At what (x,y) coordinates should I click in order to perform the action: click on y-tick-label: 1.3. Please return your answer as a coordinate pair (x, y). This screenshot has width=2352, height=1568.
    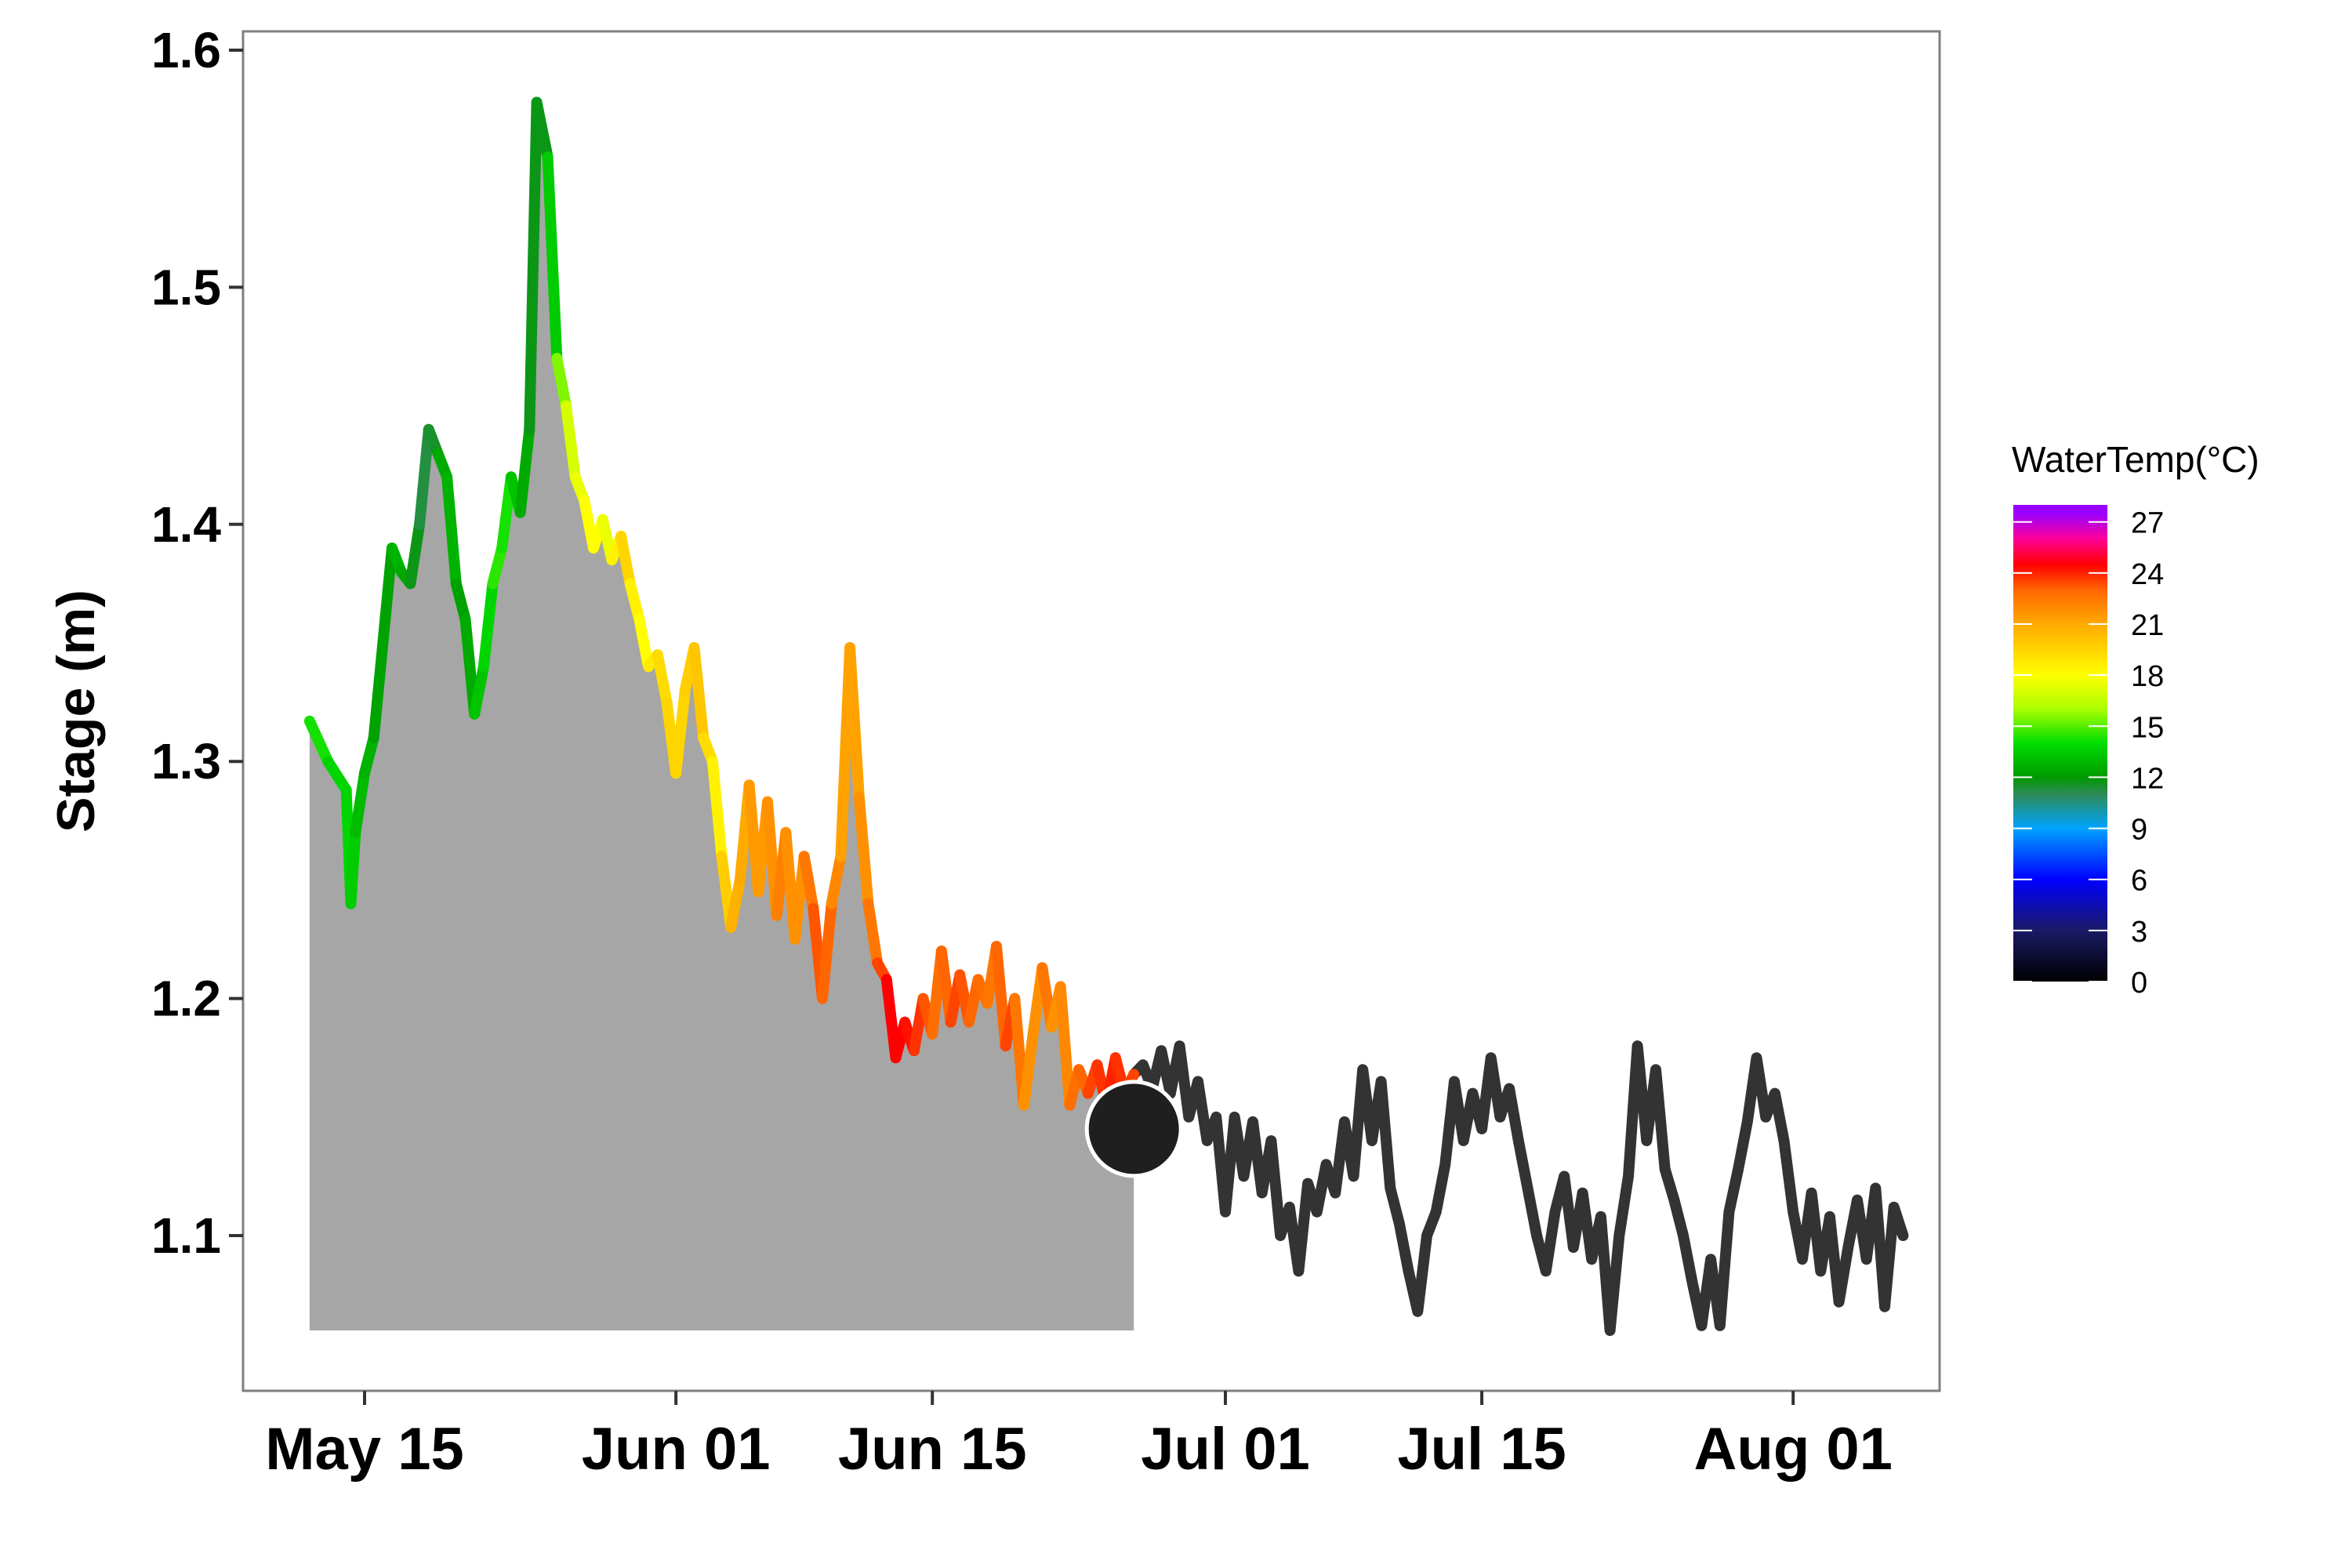
    Looking at the image, I should click on (186, 761).